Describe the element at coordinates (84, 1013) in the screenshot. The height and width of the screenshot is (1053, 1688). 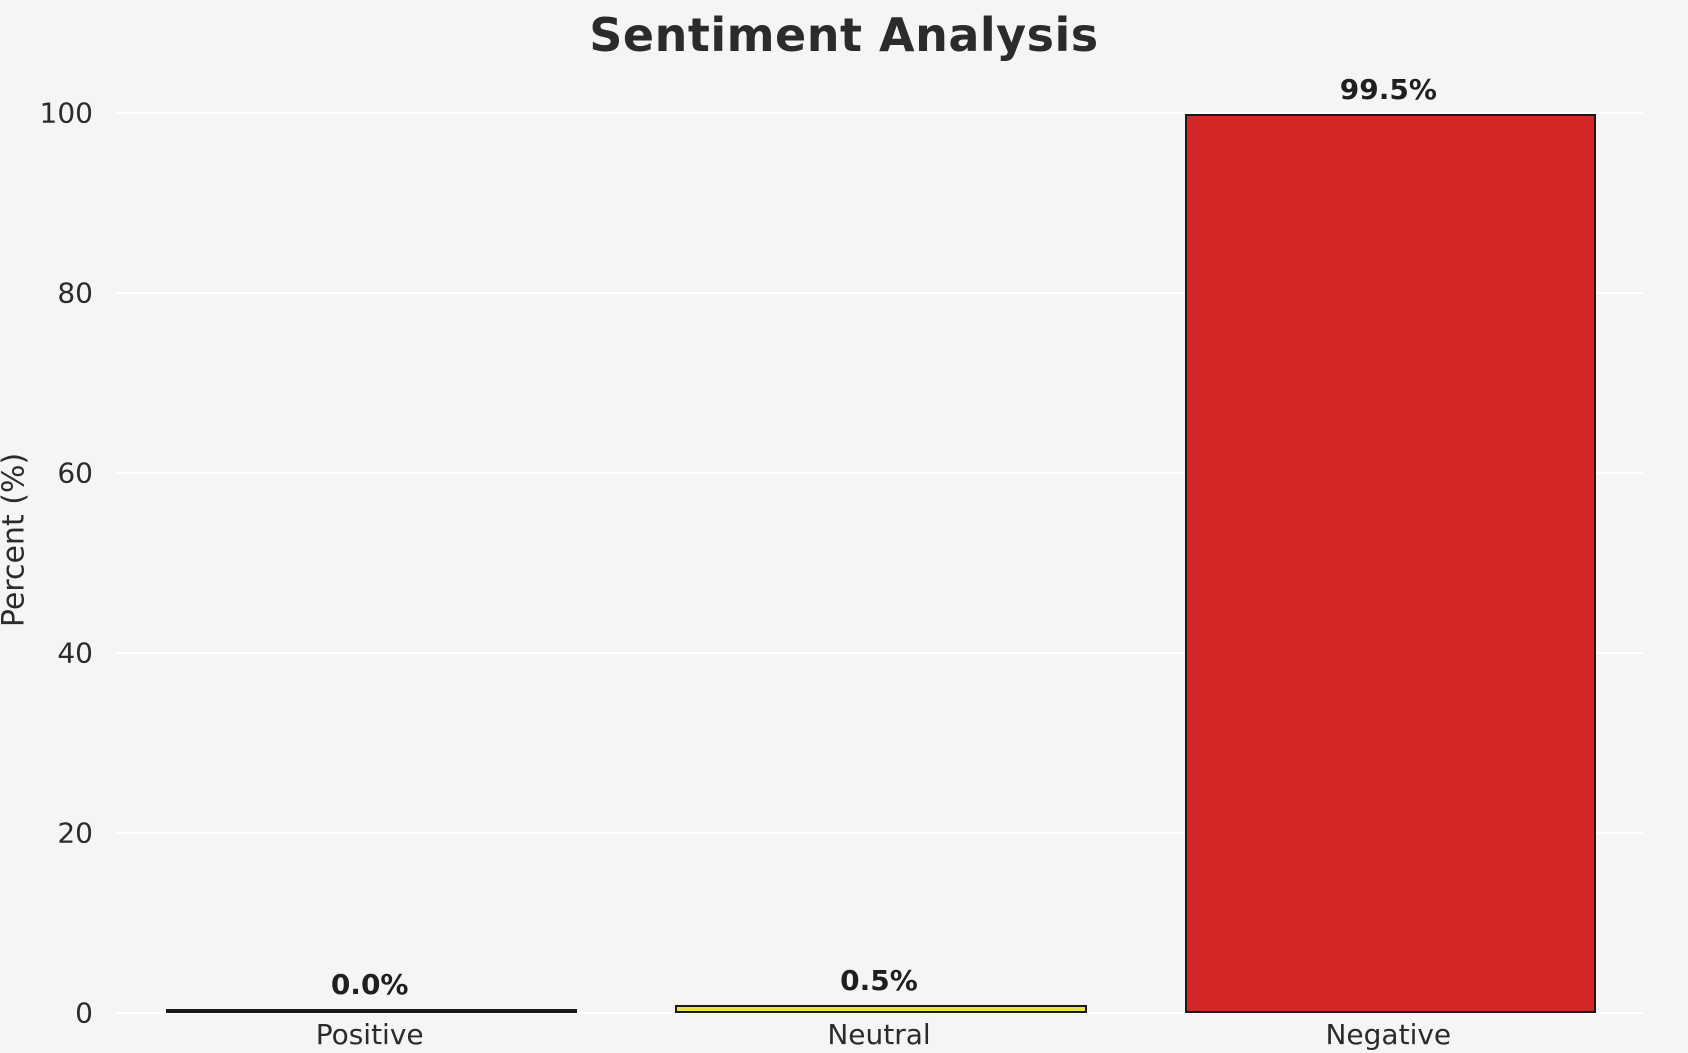
I see `y-tick-label: 0` at that location.